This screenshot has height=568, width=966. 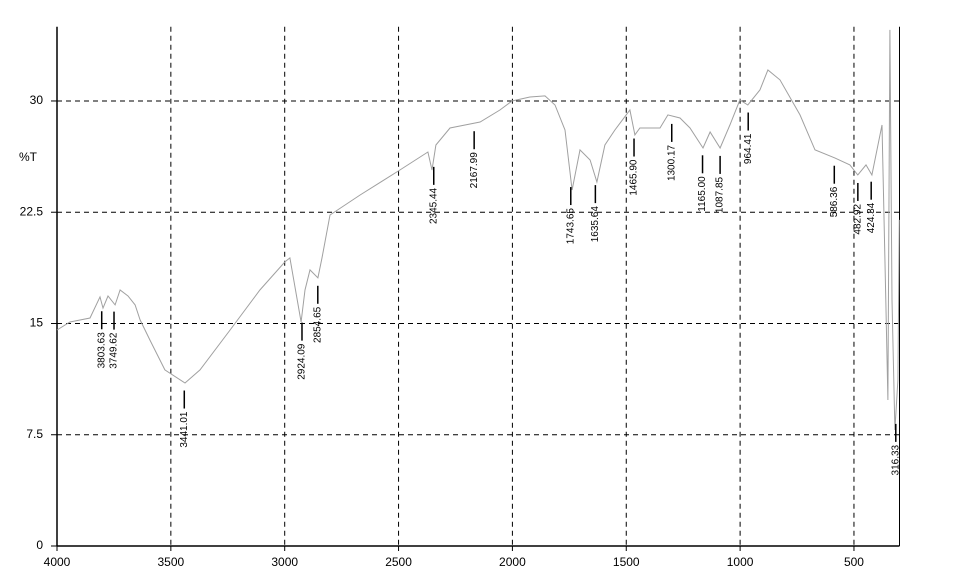 What do you see at coordinates (871, 217) in the screenshot?
I see `peak-label: 424.34` at bounding box center [871, 217].